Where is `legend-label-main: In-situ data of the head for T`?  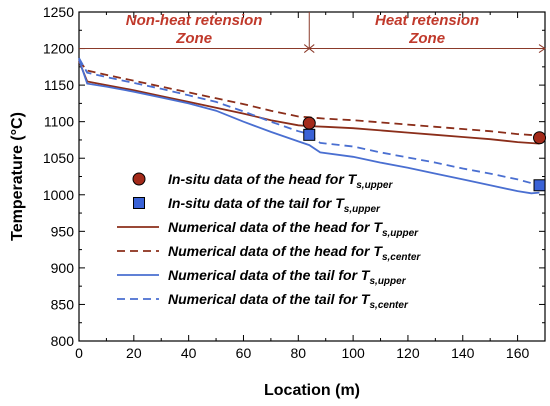 legend-label-main: In-situ data of the head for T is located at coordinates (263, 179).